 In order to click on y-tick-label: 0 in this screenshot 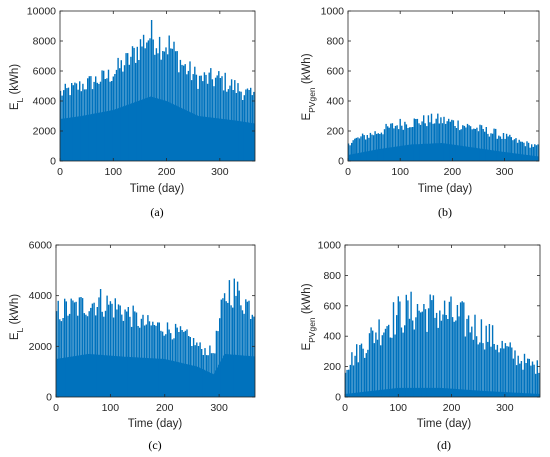, I will do `click(341, 162)`.